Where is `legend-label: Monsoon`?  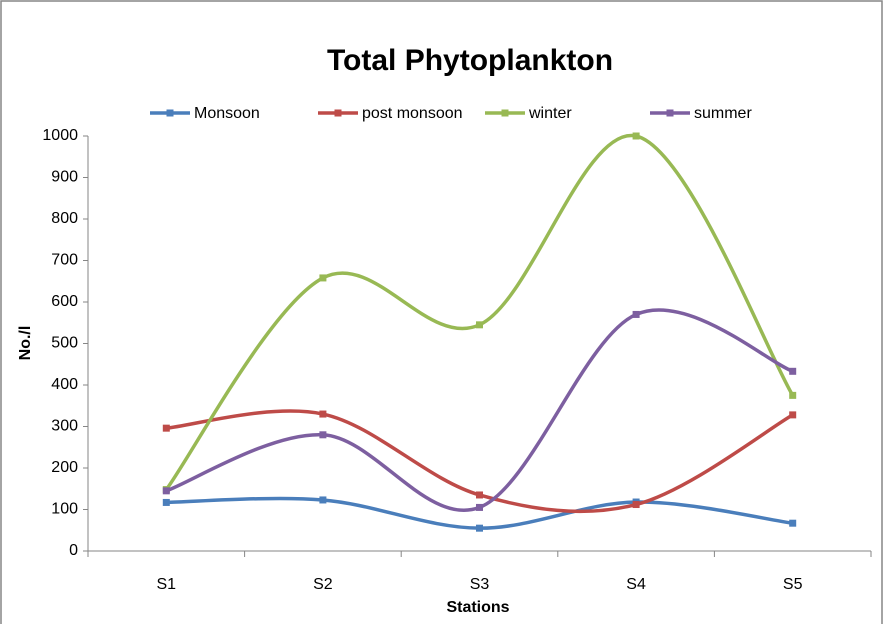
legend-label: Monsoon is located at coordinates (227, 113).